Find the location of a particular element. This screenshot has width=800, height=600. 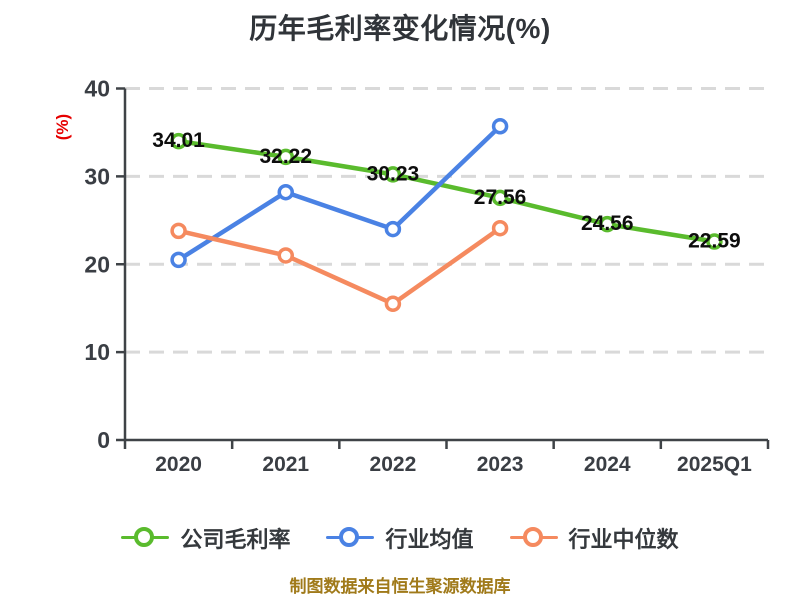

data-source-caption: 制图数据来自恒生聚源数据库 is located at coordinates (400, 586).